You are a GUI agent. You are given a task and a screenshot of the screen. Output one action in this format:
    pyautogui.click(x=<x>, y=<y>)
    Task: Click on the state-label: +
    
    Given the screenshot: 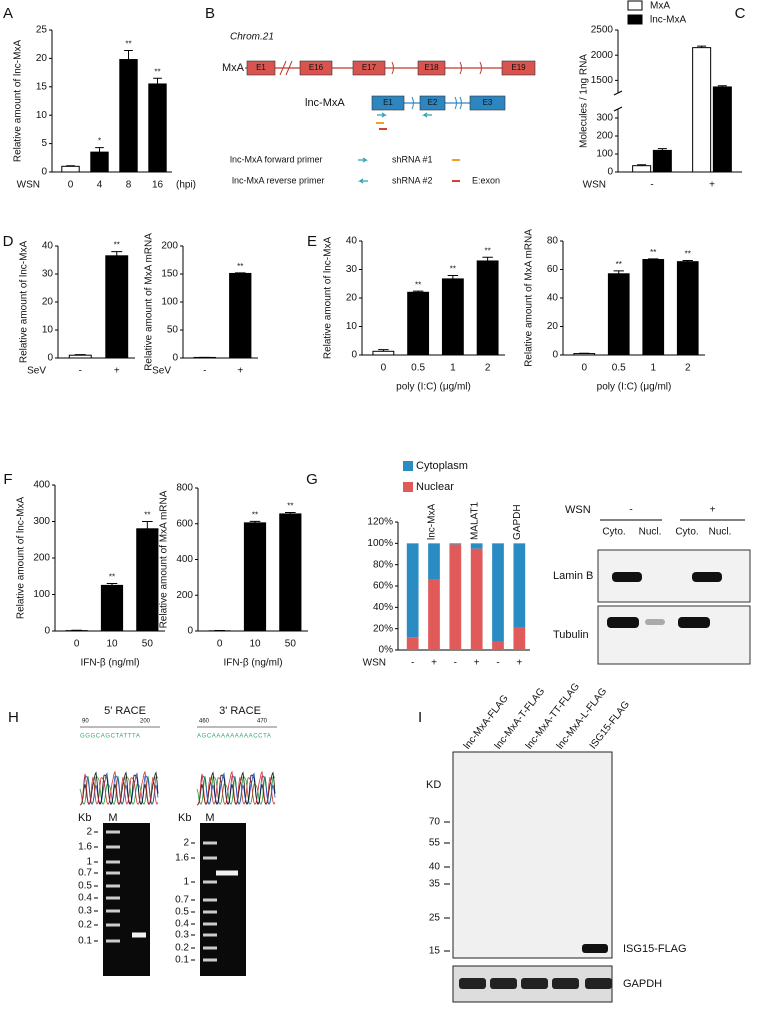 What is the action you would take?
    pyautogui.click(x=713, y=510)
    